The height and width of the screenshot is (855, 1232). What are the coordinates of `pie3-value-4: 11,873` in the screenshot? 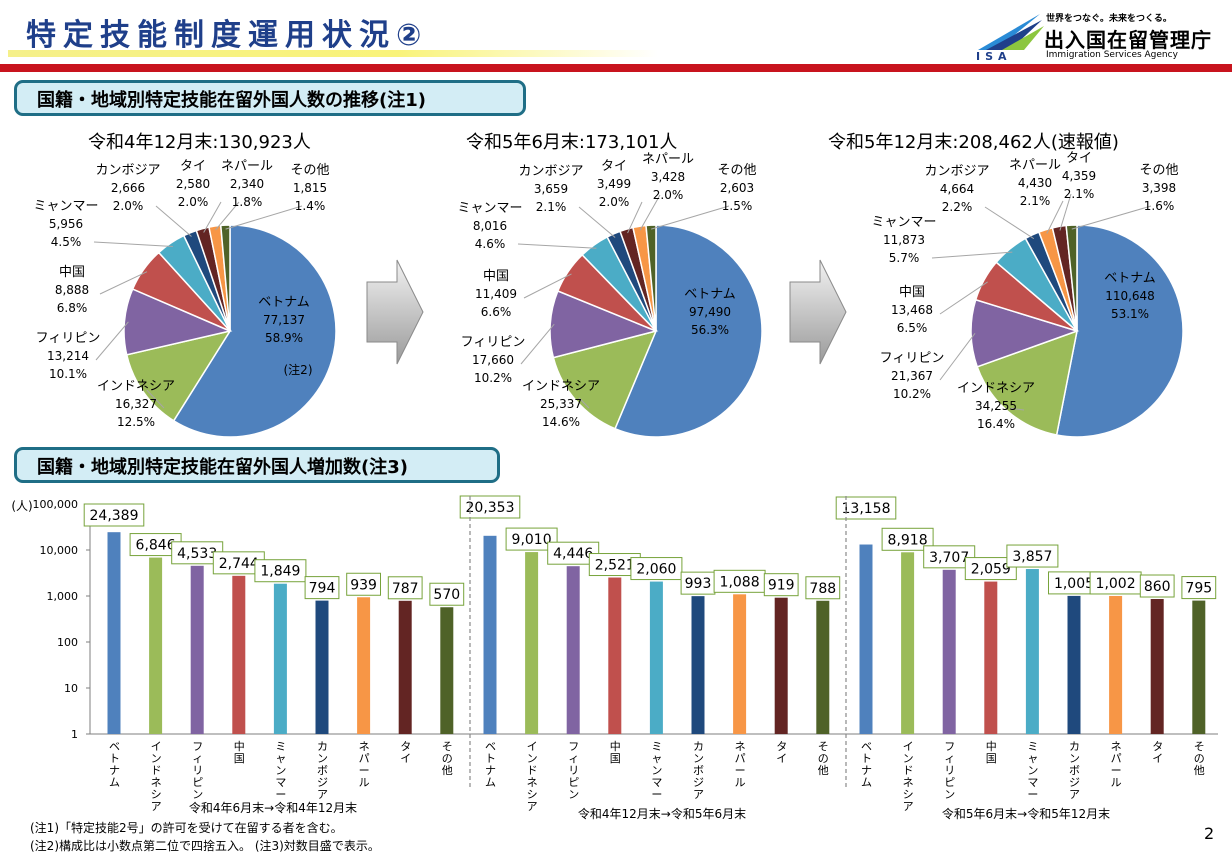 It's located at (904, 240).